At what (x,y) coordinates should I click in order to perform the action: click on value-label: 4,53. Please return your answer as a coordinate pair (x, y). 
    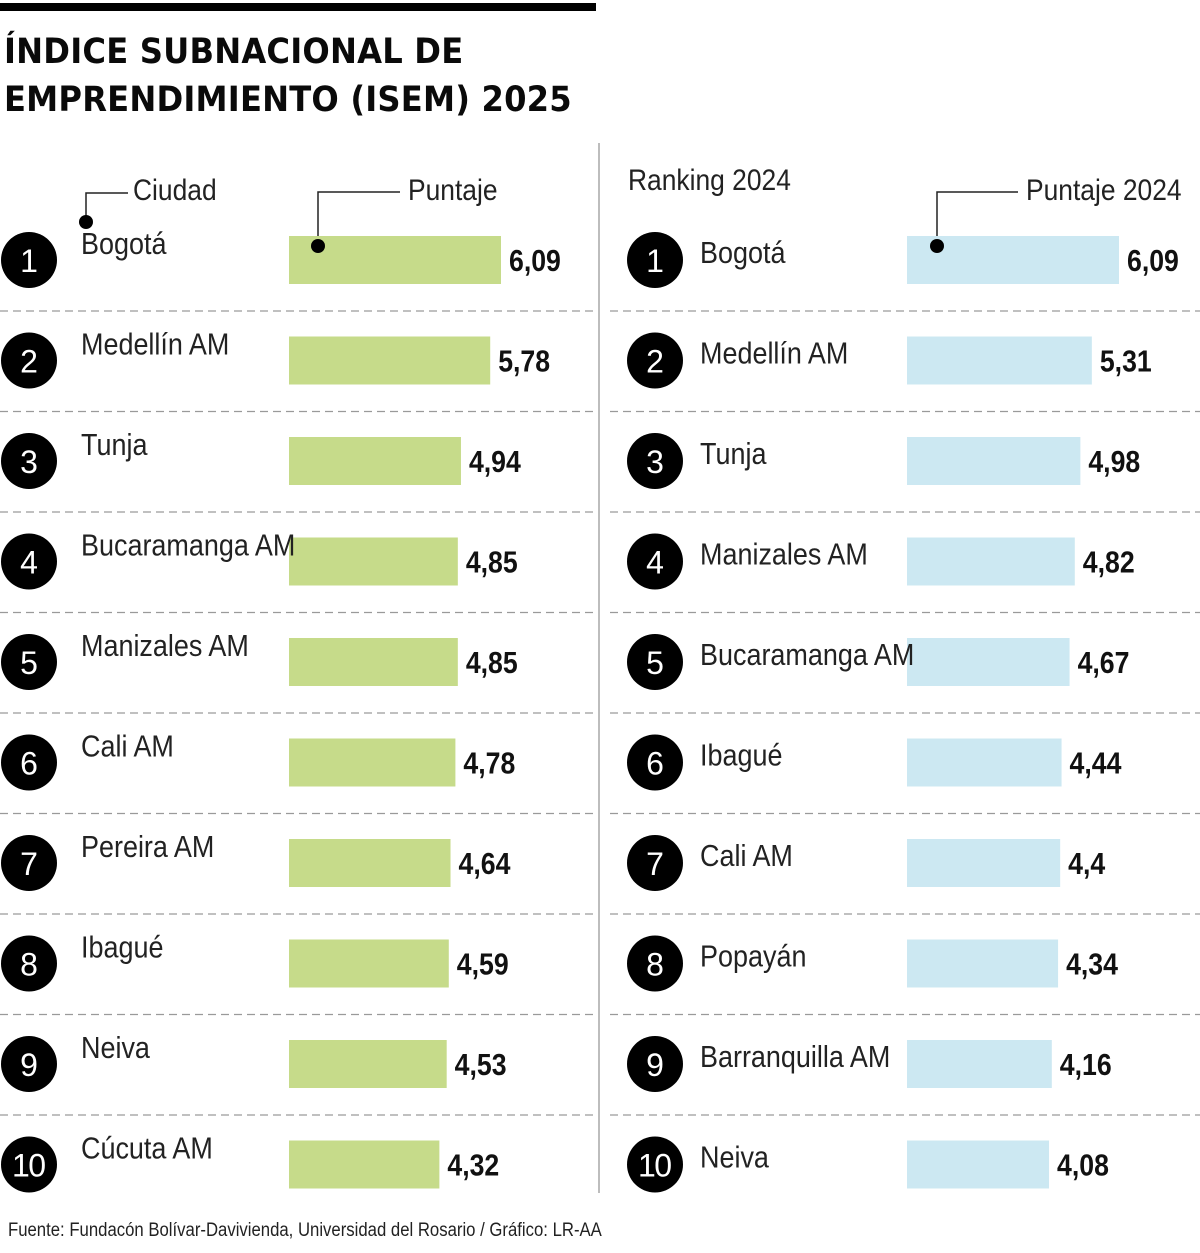
    Looking at the image, I should click on (481, 1065).